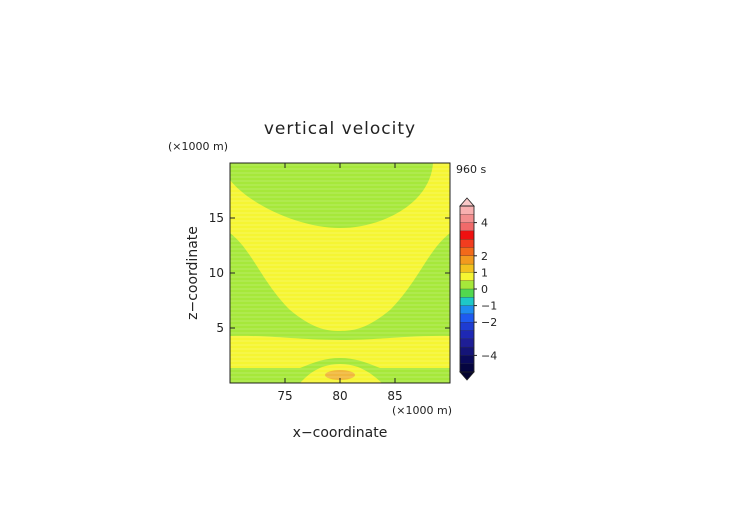  What do you see at coordinates (471, 169) in the screenshot?
I see `time-label: 960 s` at bounding box center [471, 169].